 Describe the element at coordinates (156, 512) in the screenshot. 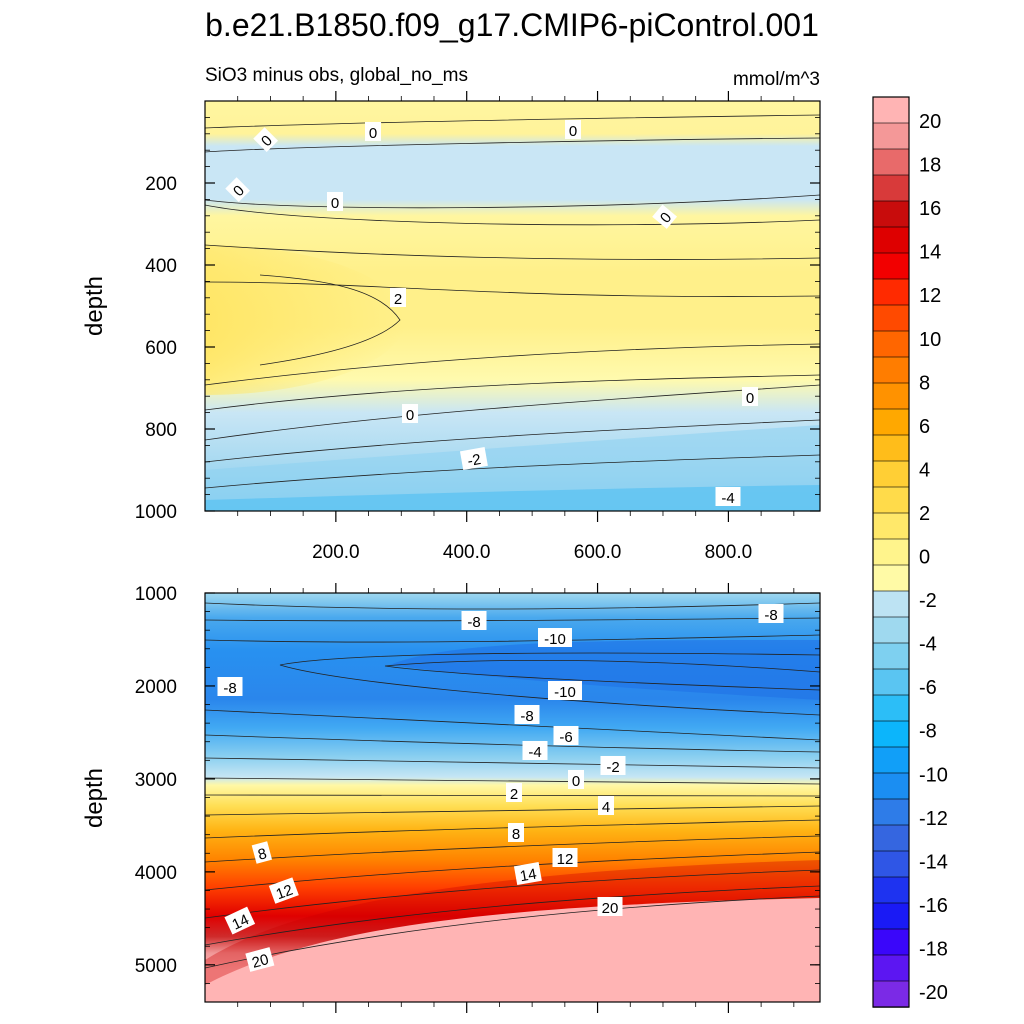

I see `ytick-label-upper-4: 1000` at that location.